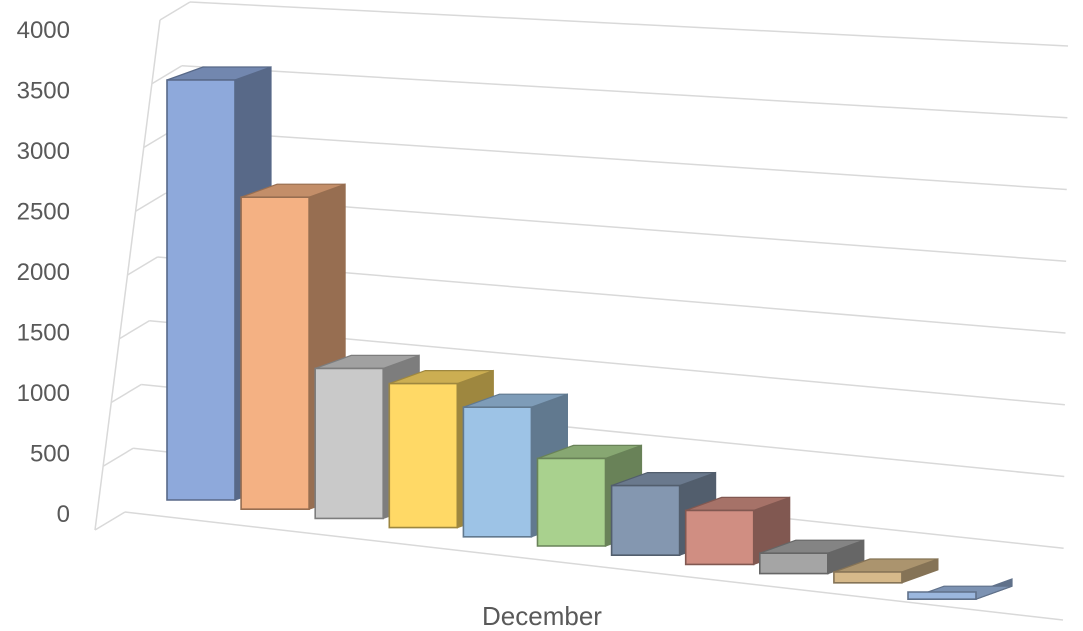 The width and height of the screenshot is (1083, 631). I want to click on y-tick-label: 500, so click(50, 454).